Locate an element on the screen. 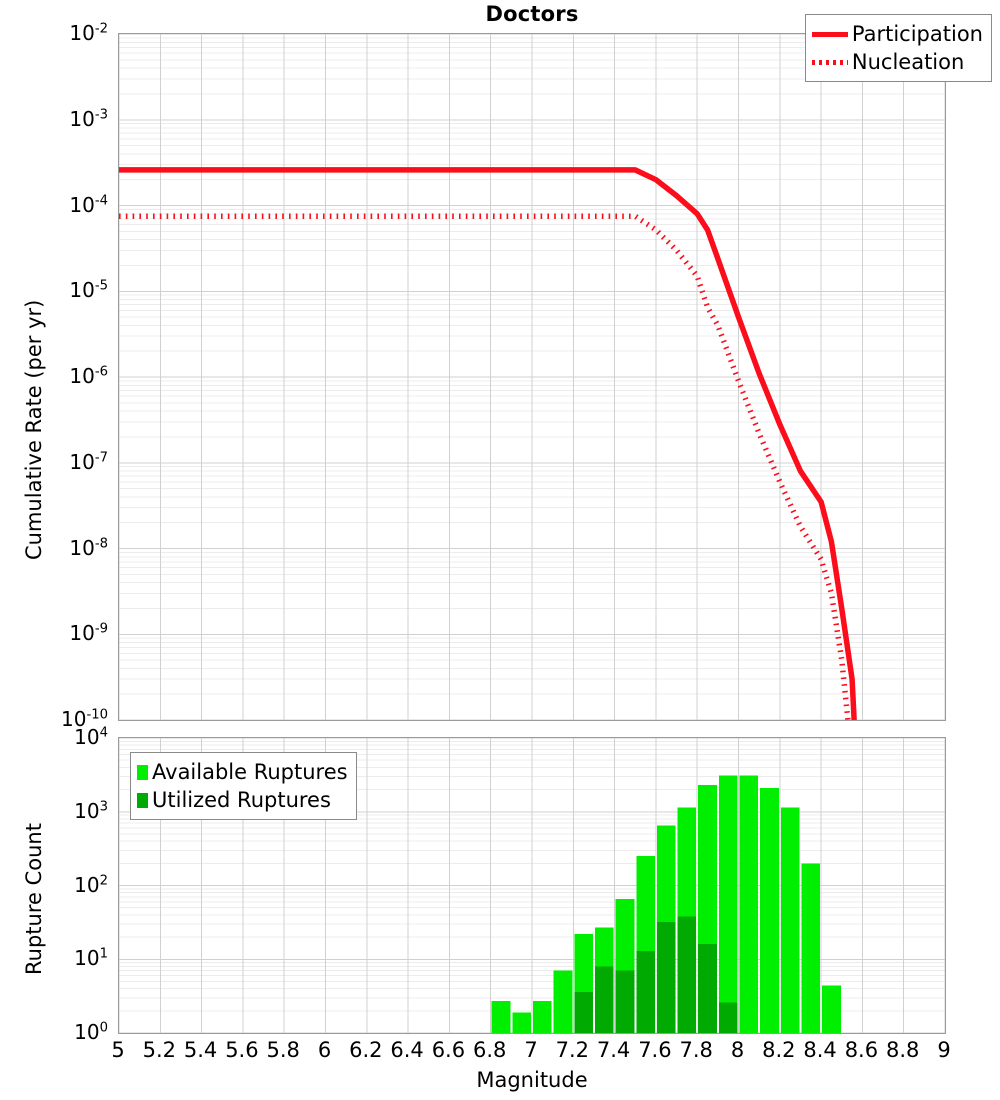 The height and width of the screenshot is (1100, 1000). y-tick-label-top: 10⁻⁸ is located at coordinates (88, 547).